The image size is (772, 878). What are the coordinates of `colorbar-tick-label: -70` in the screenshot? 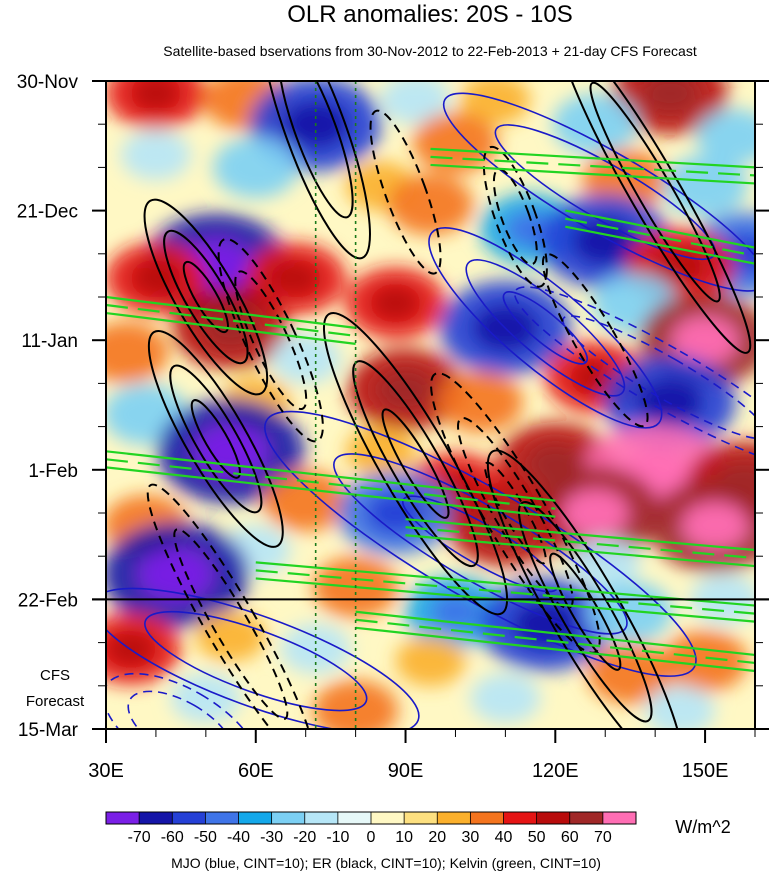 It's located at (139, 837).